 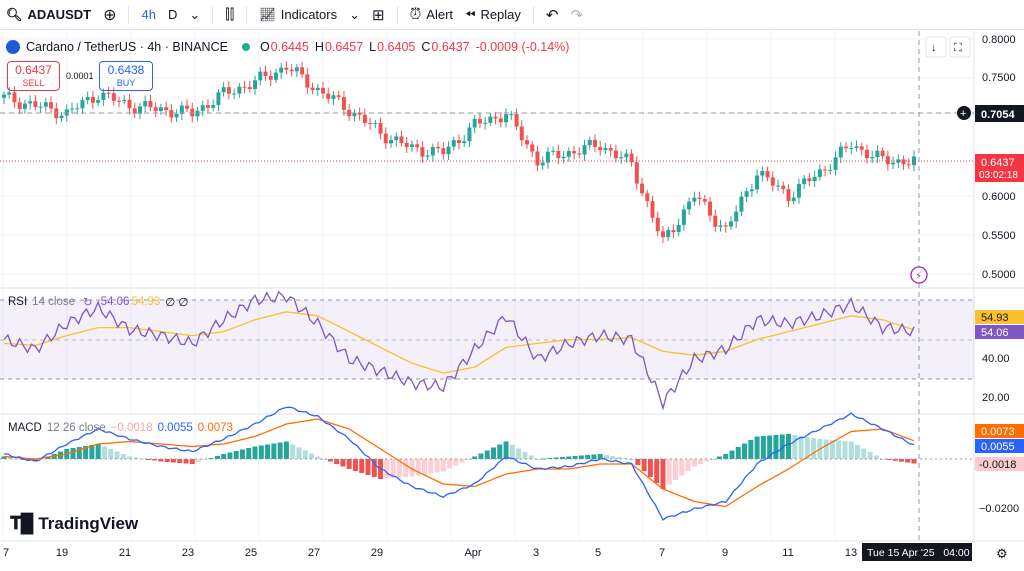 I want to click on rsi-tick: 40.00, so click(x=996, y=359).